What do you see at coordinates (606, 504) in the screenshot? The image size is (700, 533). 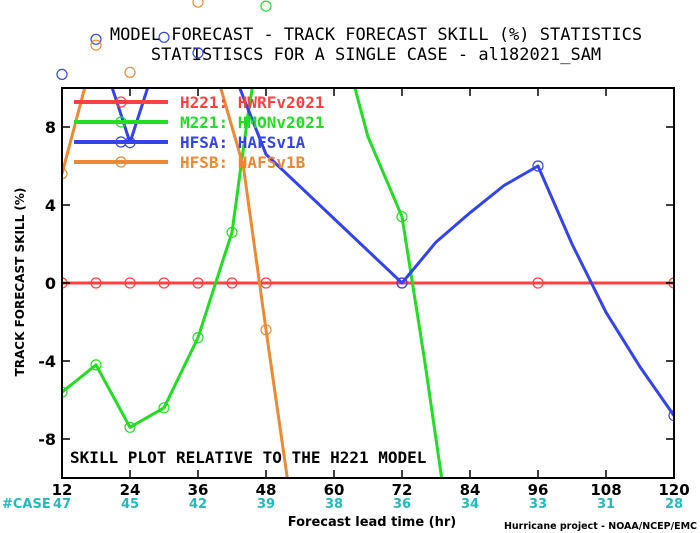 I see `case-count-value: 31` at bounding box center [606, 504].